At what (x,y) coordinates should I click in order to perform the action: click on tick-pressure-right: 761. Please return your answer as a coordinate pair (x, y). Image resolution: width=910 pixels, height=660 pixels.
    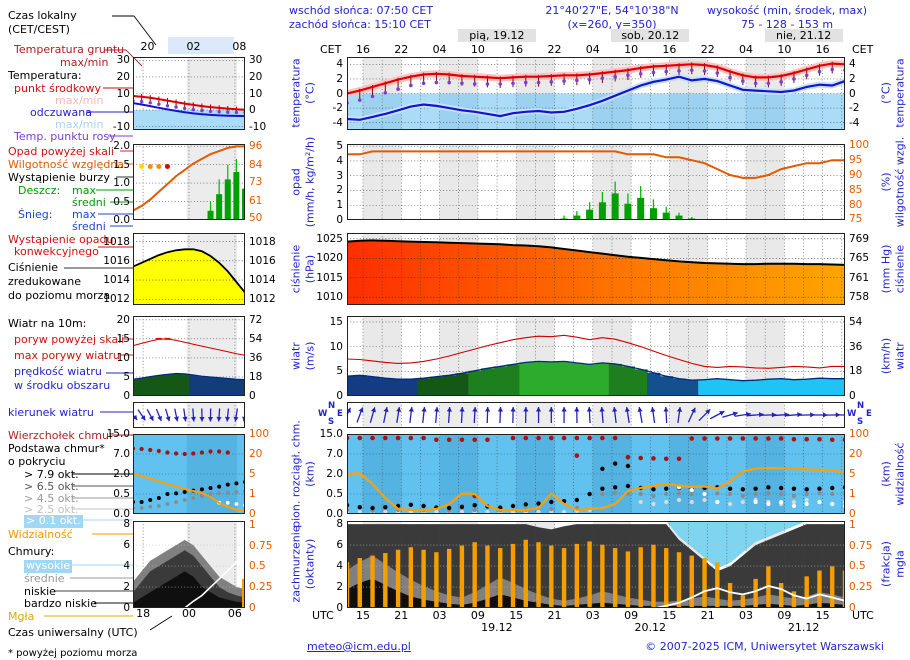
    Looking at the image, I should click on (859, 277).